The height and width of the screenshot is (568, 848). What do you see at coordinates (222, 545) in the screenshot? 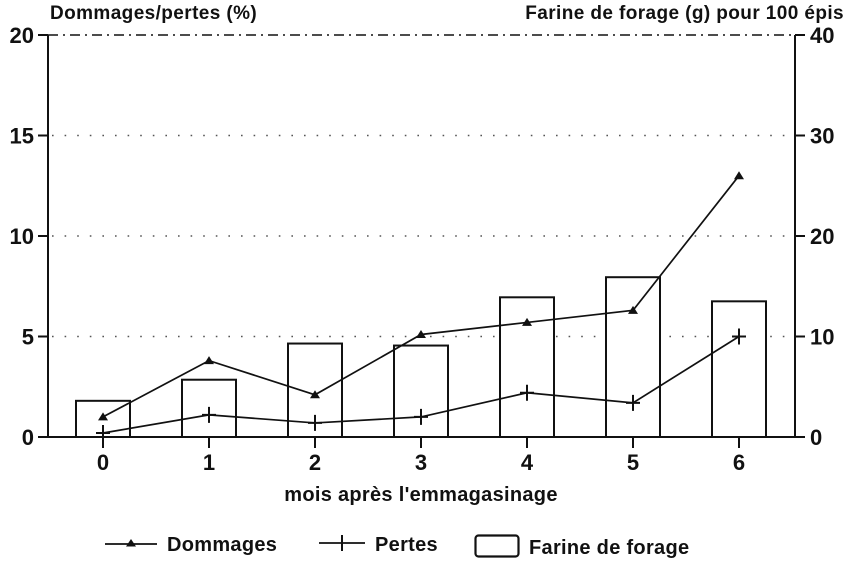
I see `legend-label-dommages: Dommages` at bounding box center [222, 545].